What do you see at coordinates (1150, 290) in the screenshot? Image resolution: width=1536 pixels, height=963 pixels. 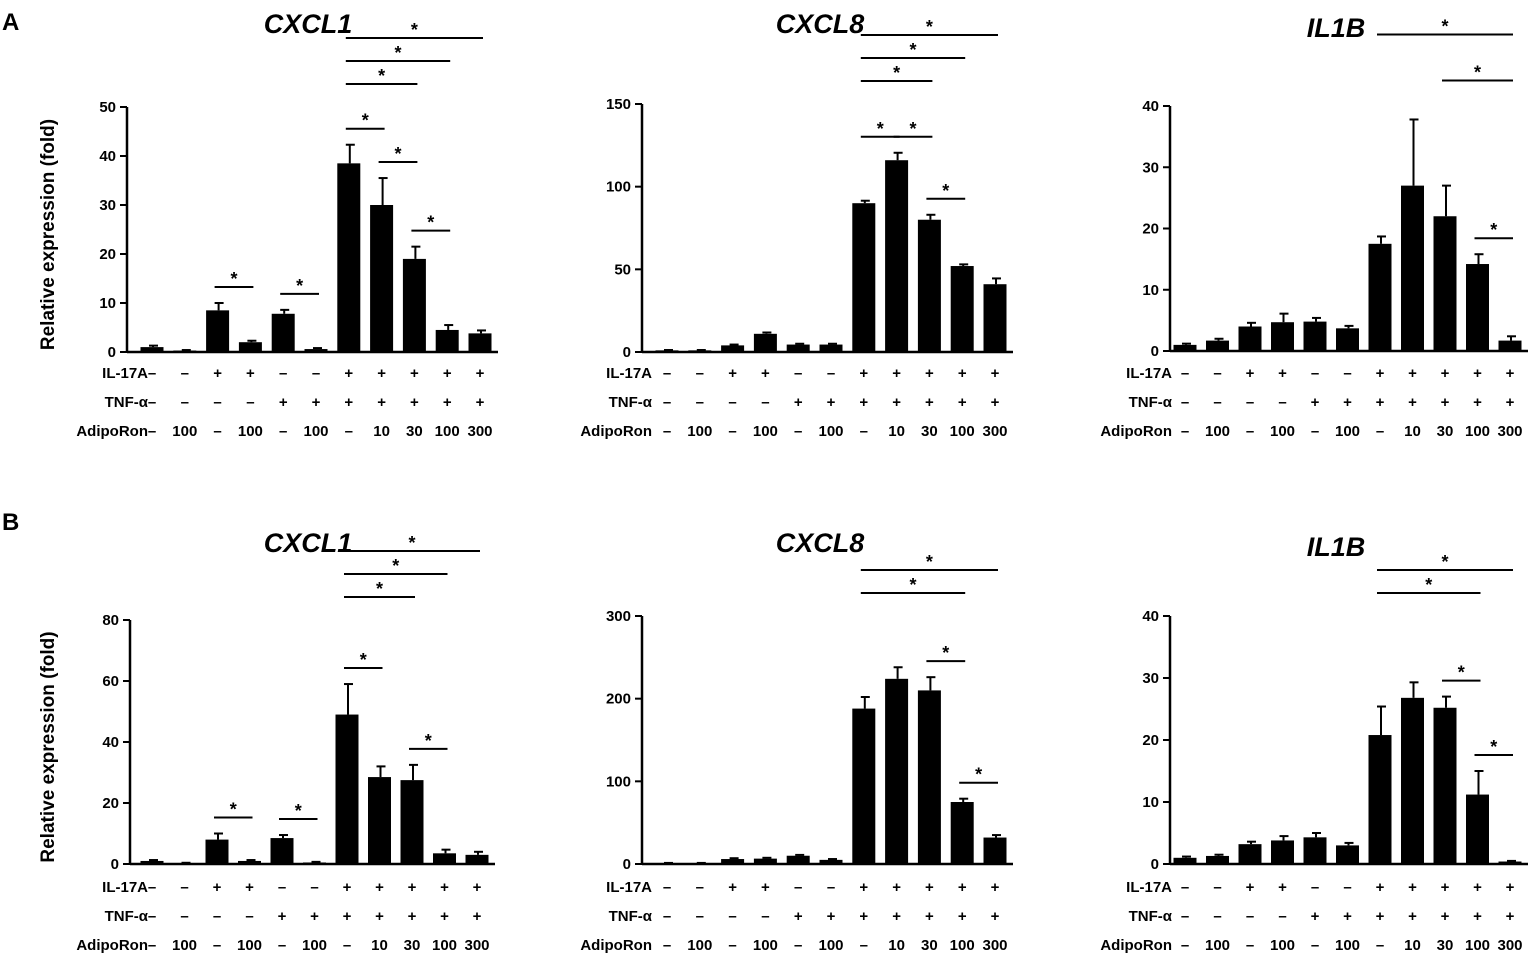 I see `y-tick-label: 10` at bounding box center [1150, 290].